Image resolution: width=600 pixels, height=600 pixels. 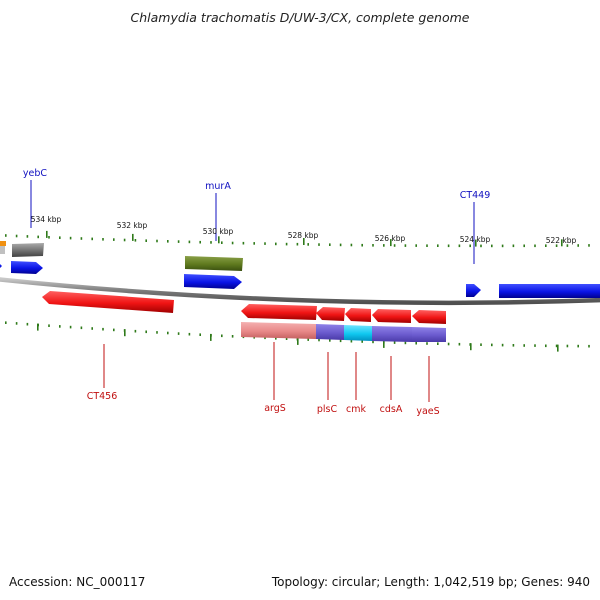 I want to click on gene-label-yebC: yebC, so click(x=35, y=173).